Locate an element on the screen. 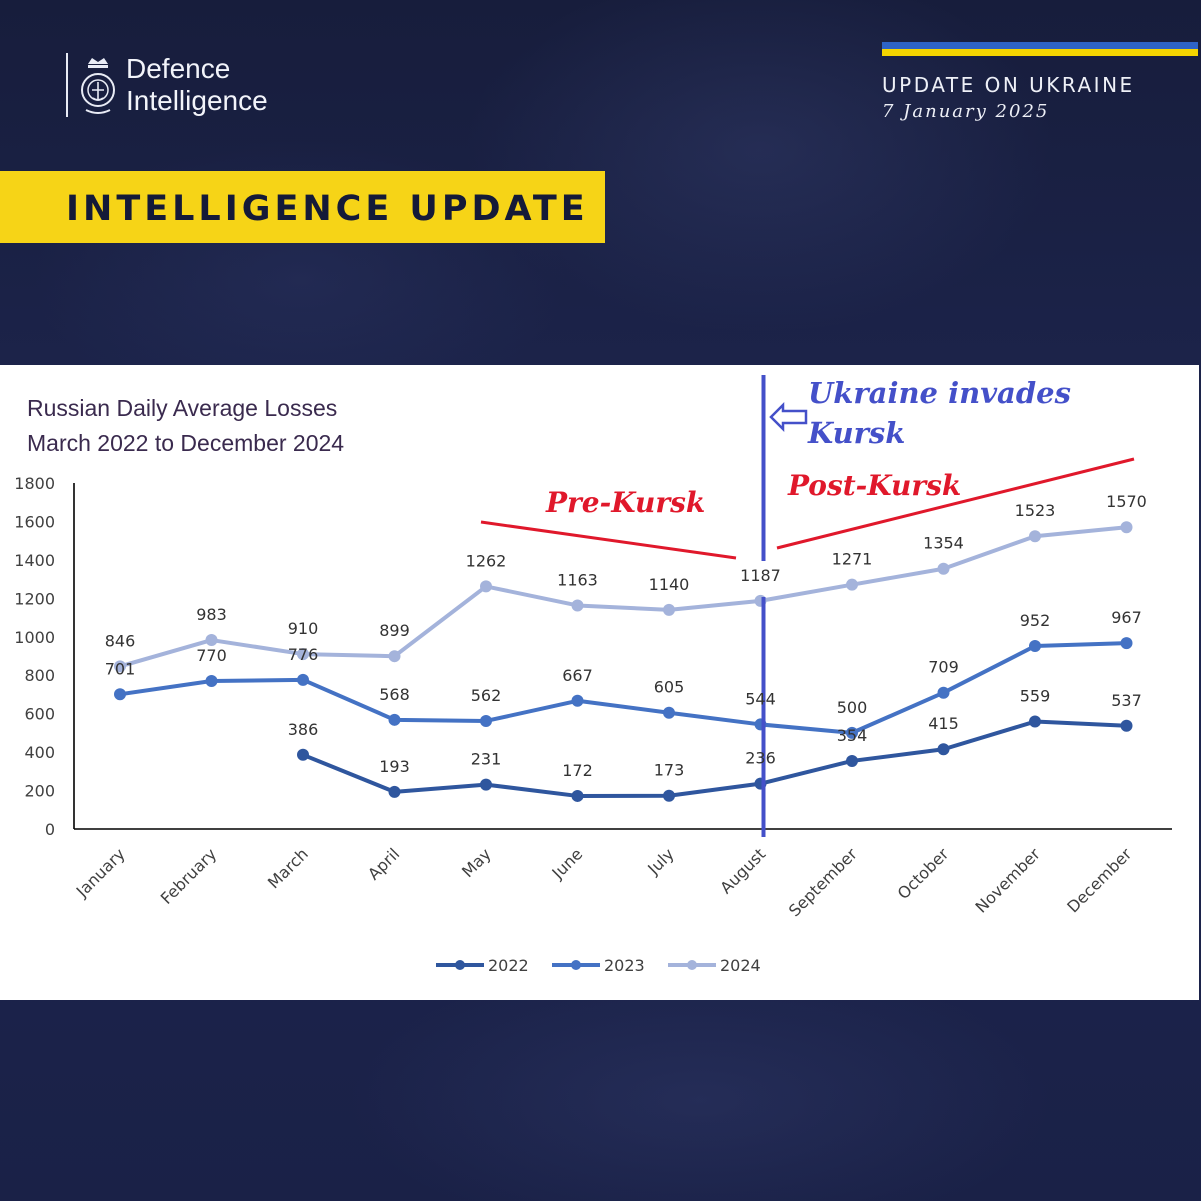 The image size is (1201, 1201). flag-yellow-band is located at coordinates (1040, 52).